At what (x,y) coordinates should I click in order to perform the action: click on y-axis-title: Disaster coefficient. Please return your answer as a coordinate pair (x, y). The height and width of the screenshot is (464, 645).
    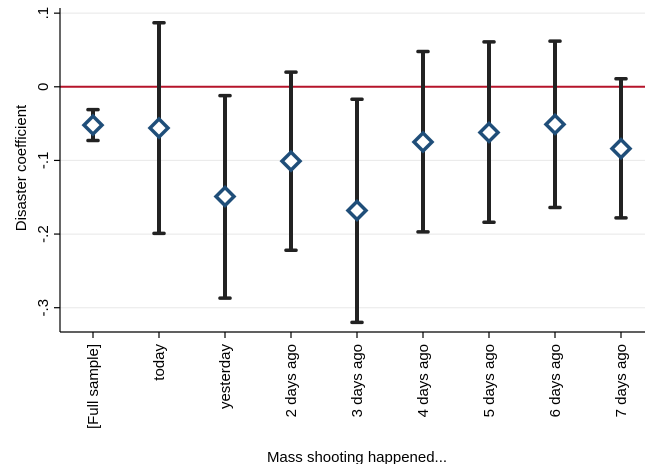
    Looking at the image, I should click on (21, 167).